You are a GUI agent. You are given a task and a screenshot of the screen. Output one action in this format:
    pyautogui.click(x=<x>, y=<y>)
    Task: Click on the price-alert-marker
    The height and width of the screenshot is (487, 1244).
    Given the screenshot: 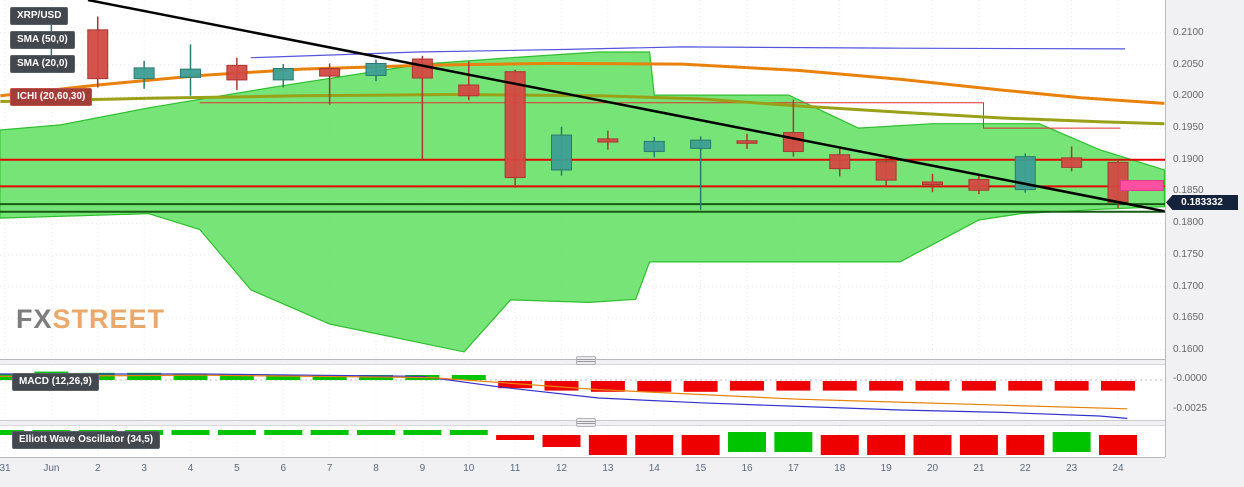 What is the action you would take?
    pyautogui.click(x=1142, y=185)
    